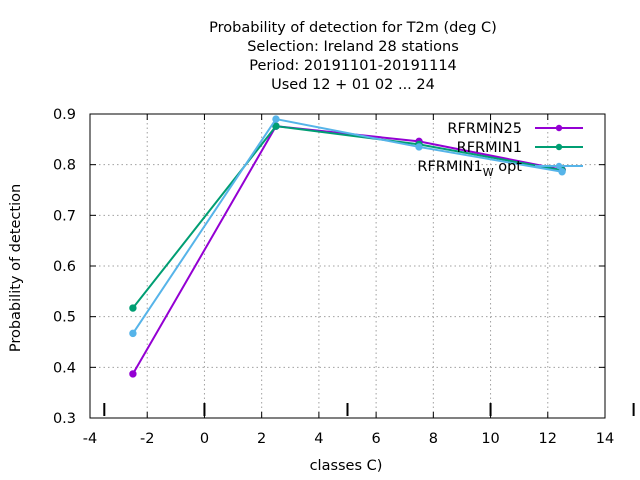 This screenshot has height=480, width=640. What do you see at coordinates (64, 216) in the screenshot?
I see `y-tick-label: 0.7` at bounding box center [64, 216].